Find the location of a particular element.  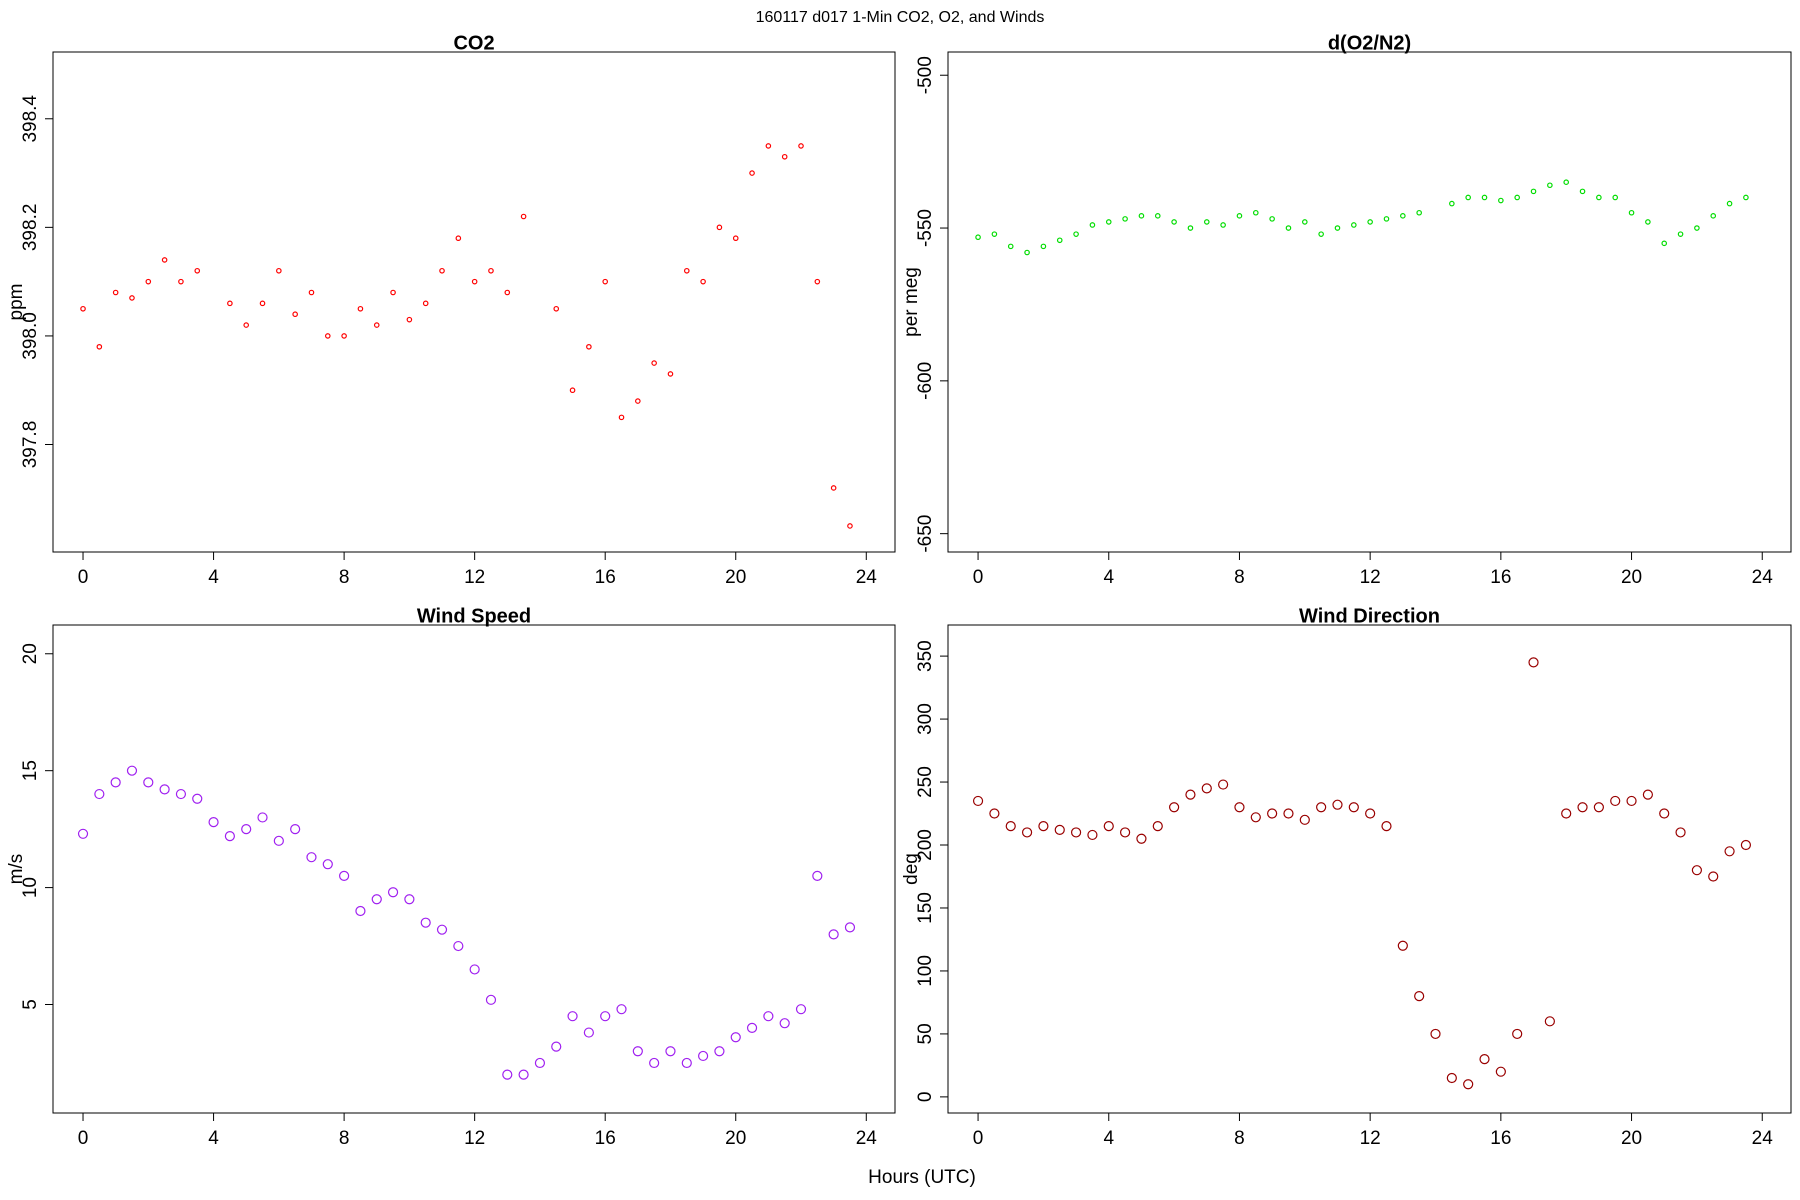

y-tick-label: -550 is located at coordinates (925, 228).